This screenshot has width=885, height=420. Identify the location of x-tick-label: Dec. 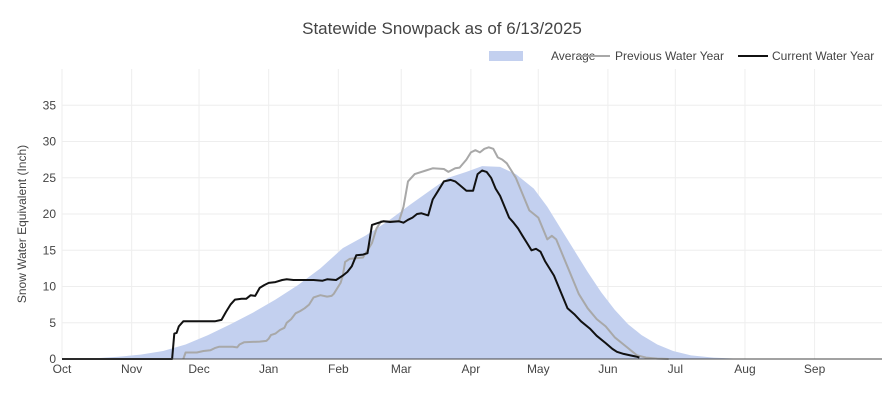
(198, 369).